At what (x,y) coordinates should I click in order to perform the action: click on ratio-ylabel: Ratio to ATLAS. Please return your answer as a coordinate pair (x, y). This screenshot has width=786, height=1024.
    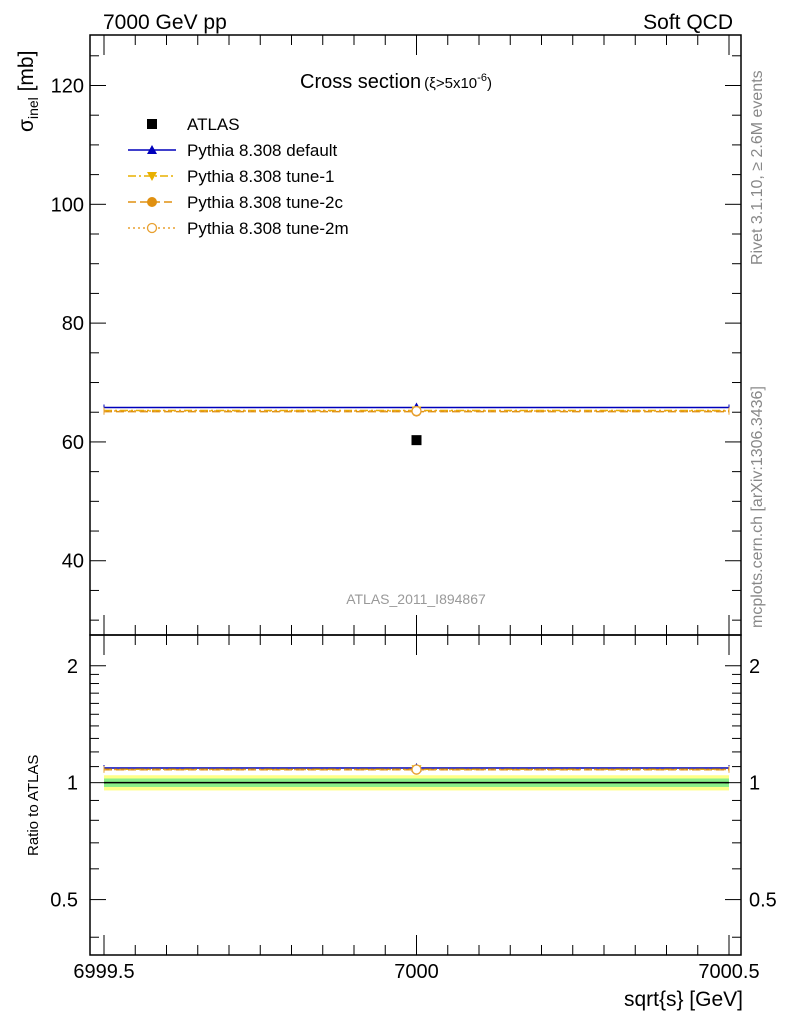
    Looking at the image, I should click on (33, 805).